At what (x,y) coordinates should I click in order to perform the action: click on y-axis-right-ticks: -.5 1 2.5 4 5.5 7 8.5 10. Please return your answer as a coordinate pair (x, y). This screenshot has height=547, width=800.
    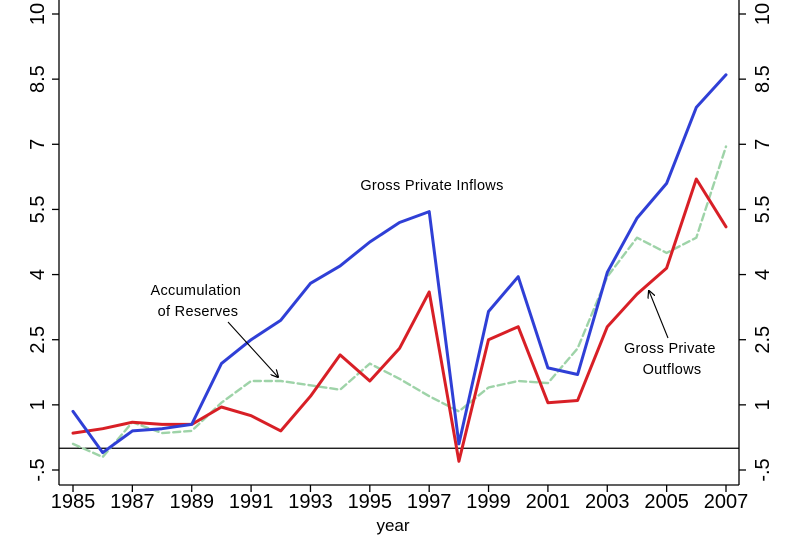
    Looking at the image, I should click on (756, 242).